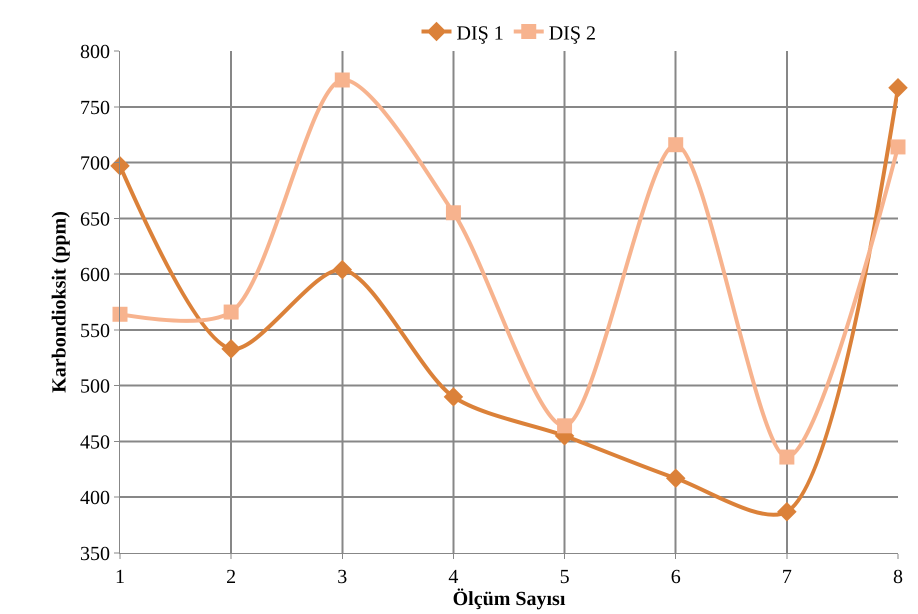 The height and width of the screenshot is (614, 918). I want to click on y-tick-label: 650, so click(95, 219).